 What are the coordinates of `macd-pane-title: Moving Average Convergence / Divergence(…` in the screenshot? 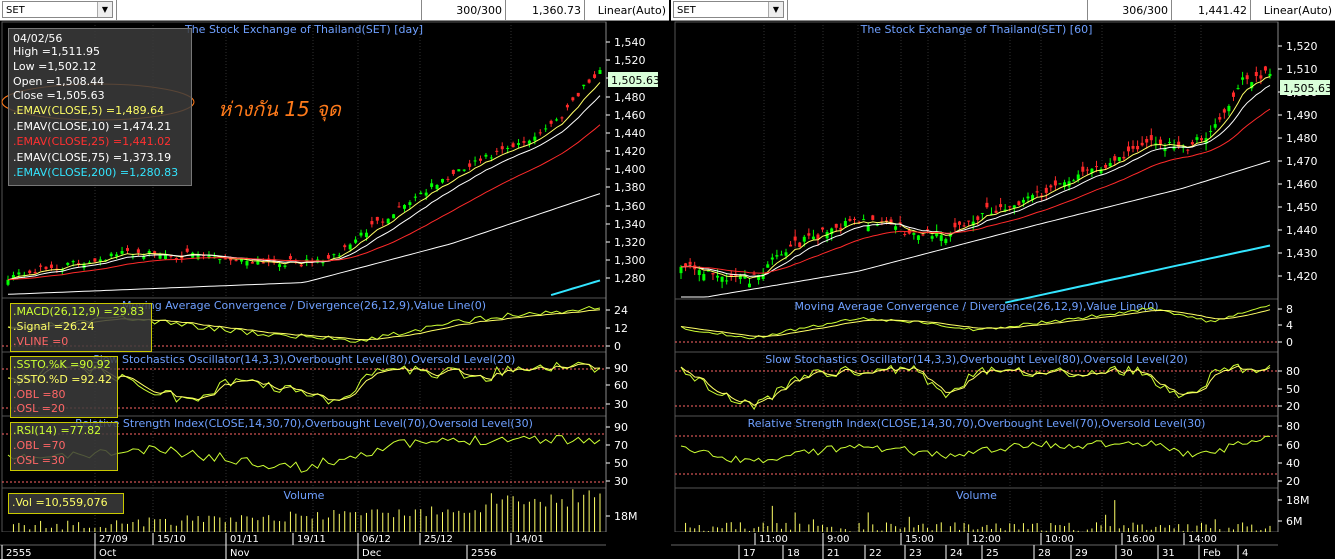 It's located at (304, 305).